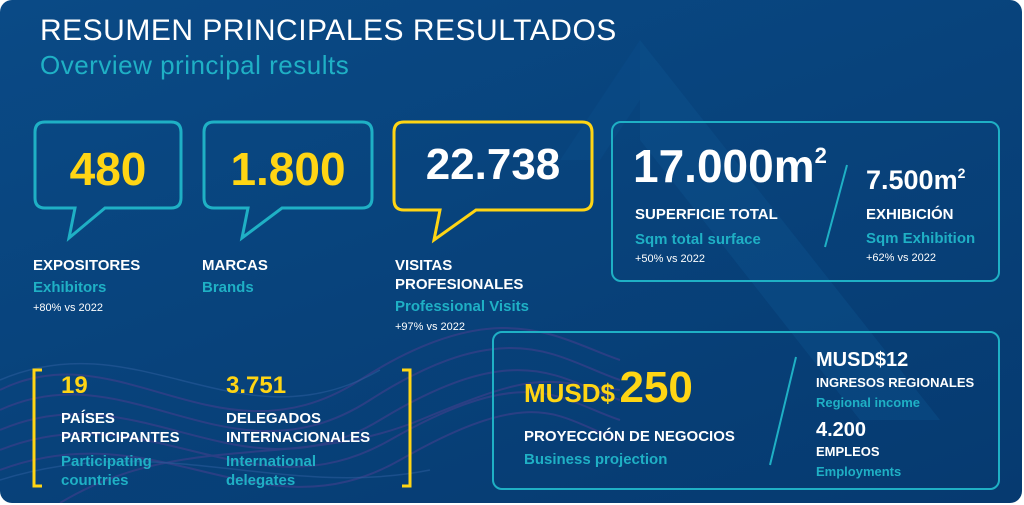 This screenshot has height=505, width=1024. I want to click on page-subtitle: Overview principal results, so click(195, 65).